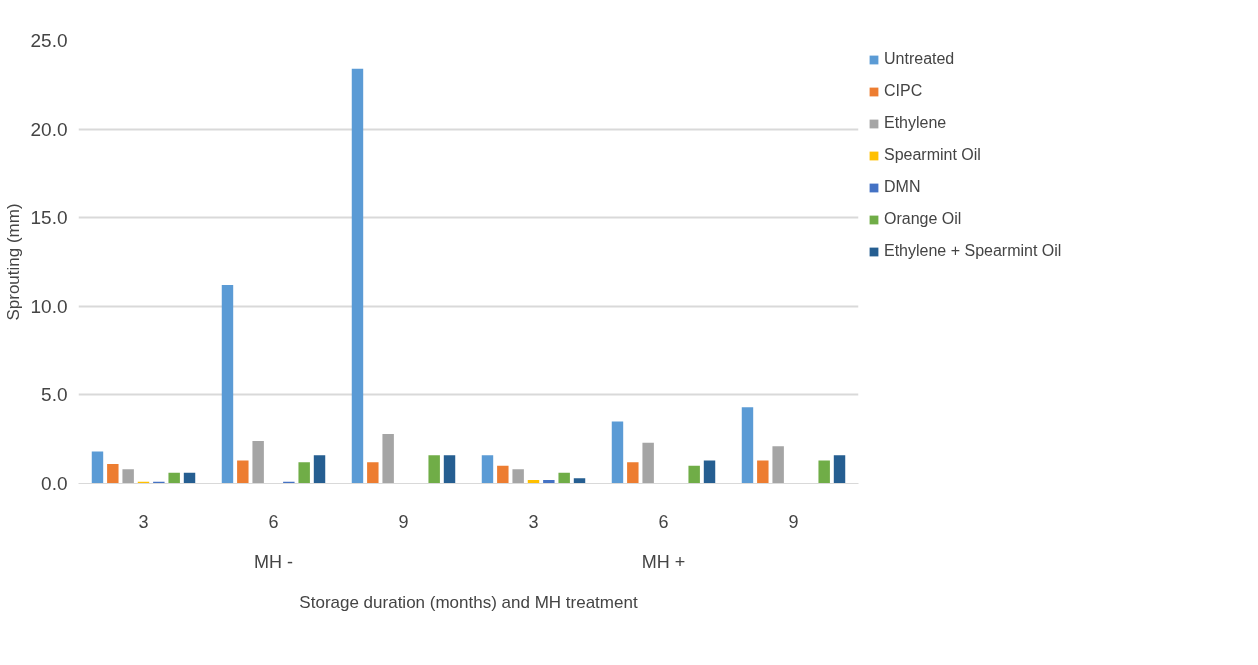 The height and width of the screenshot is (665, 1258). I want to click on text: MH -, so click(274, 561).